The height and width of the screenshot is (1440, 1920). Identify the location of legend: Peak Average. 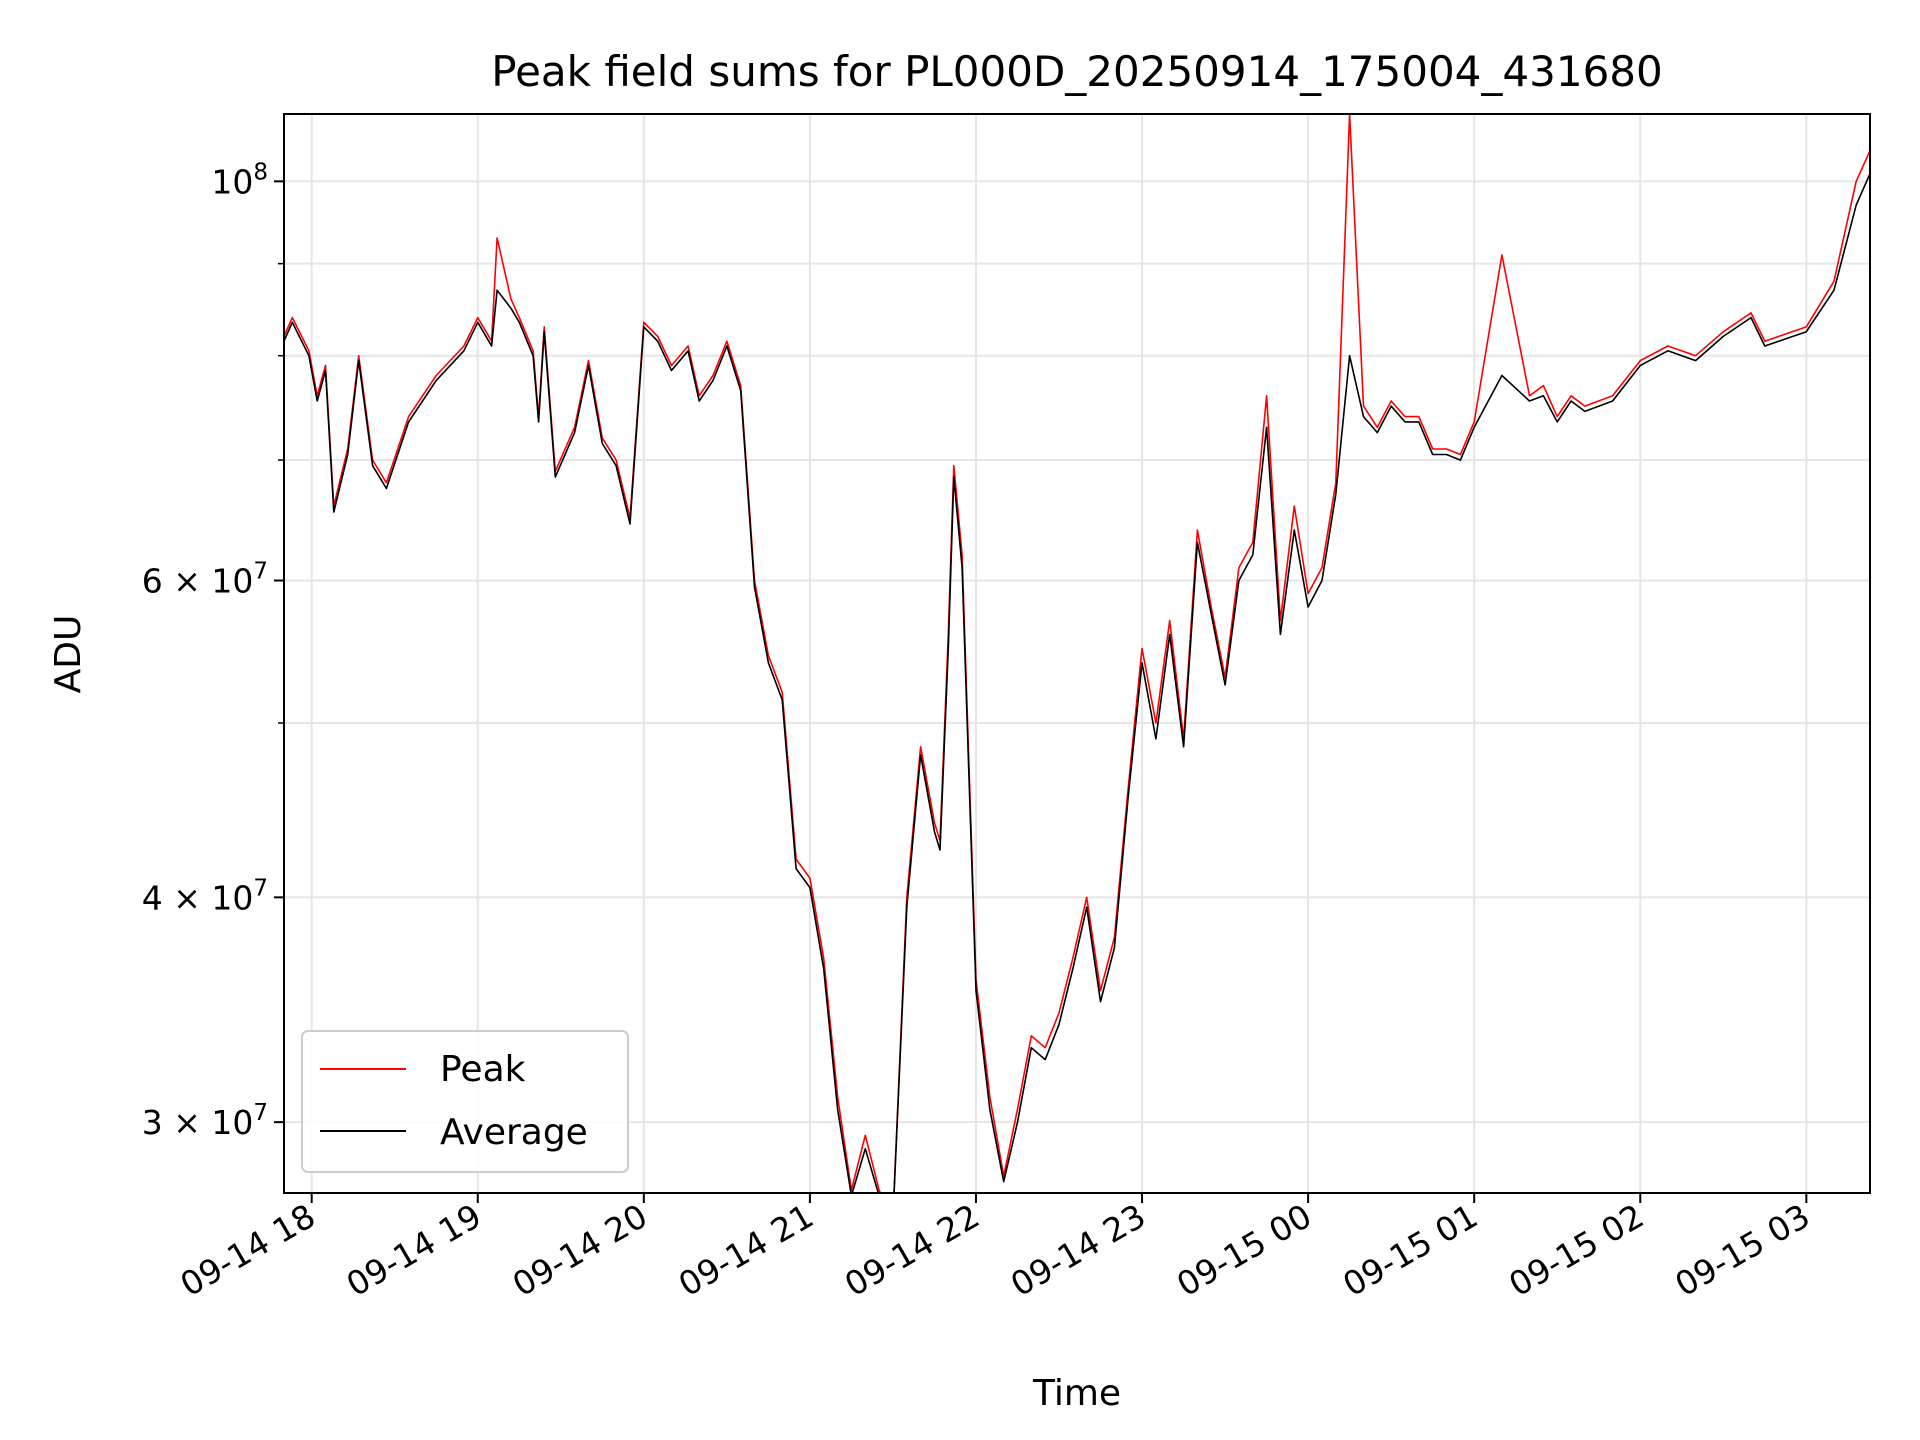
(465, 1101).